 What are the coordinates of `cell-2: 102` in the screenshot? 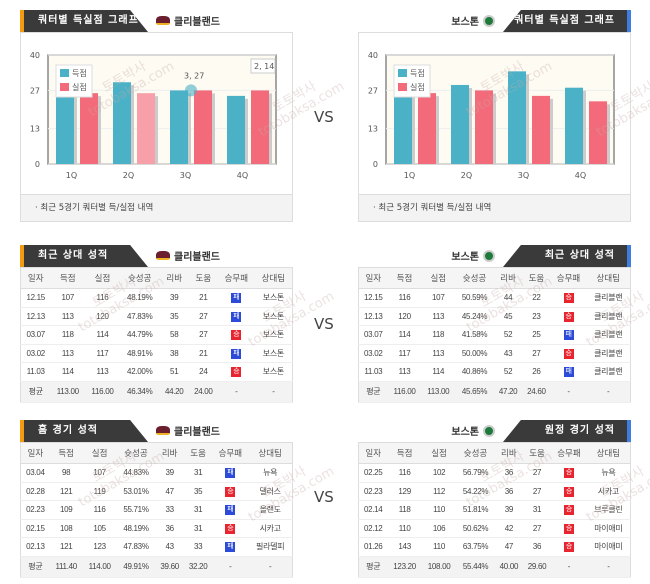 It's located at (439, 473).